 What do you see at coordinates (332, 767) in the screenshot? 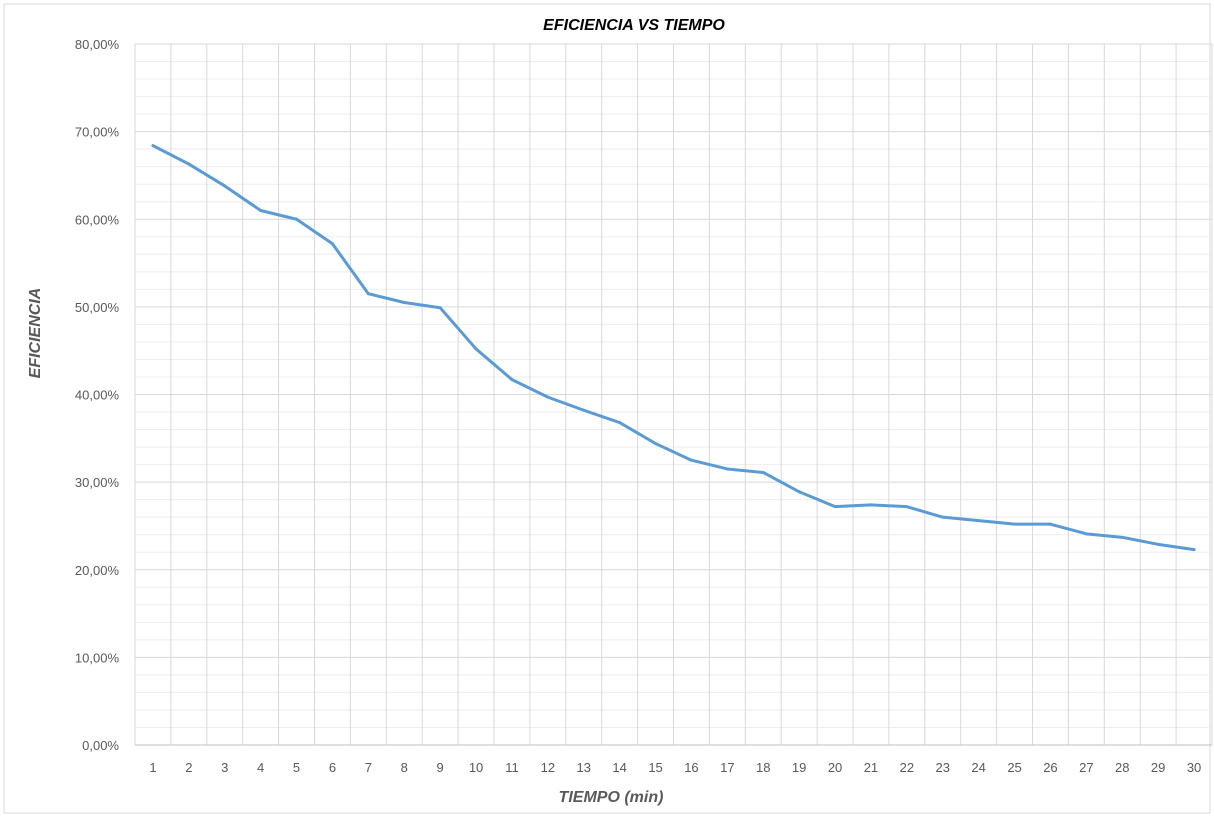
I see `x-tick-label: 6` at bounding box center [332, 767].